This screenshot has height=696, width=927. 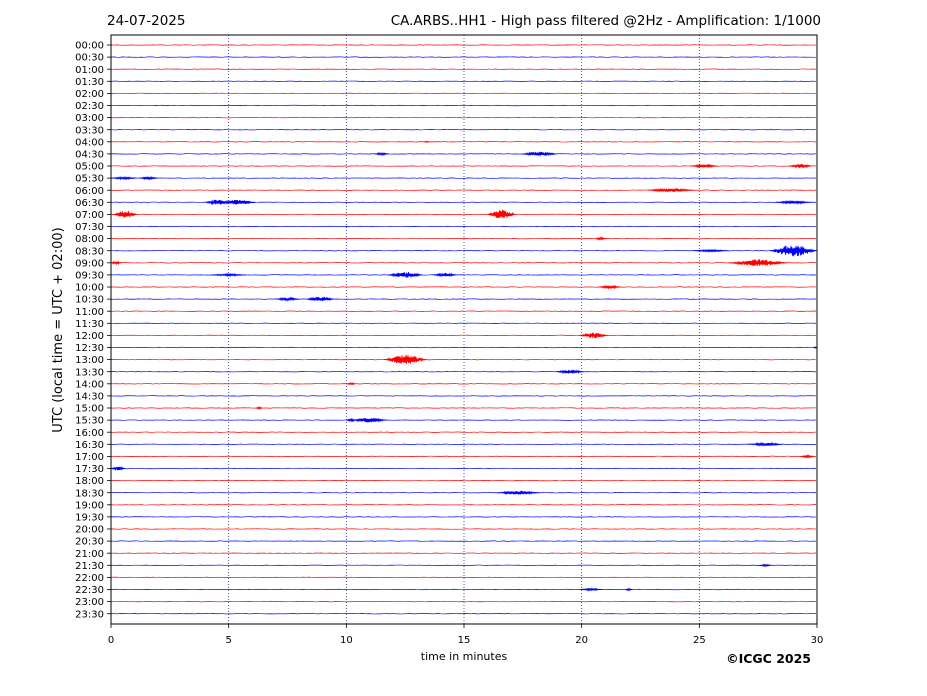 What do you see at coordinates (89, 167) in the screenshot?
I see `y-tick-label: 05:00` at bounding box center [89, 167].